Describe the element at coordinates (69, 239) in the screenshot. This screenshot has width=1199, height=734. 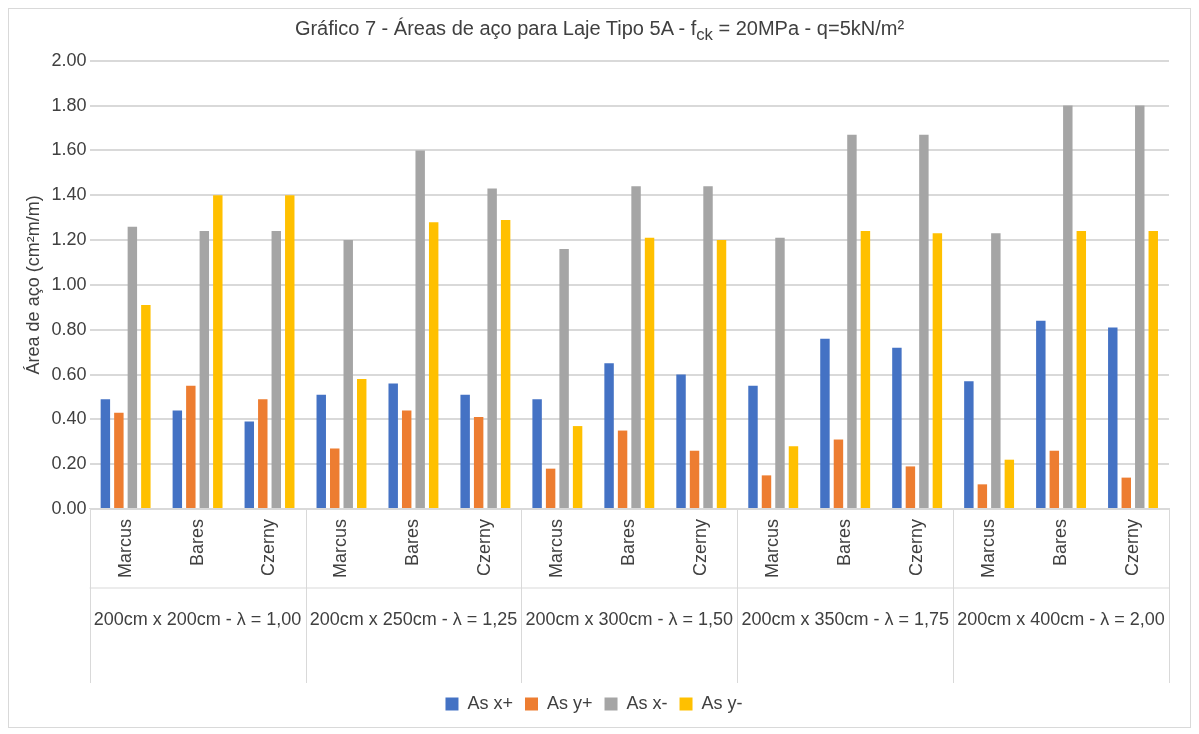
I see `y-tick-label: 1.20` at that location.